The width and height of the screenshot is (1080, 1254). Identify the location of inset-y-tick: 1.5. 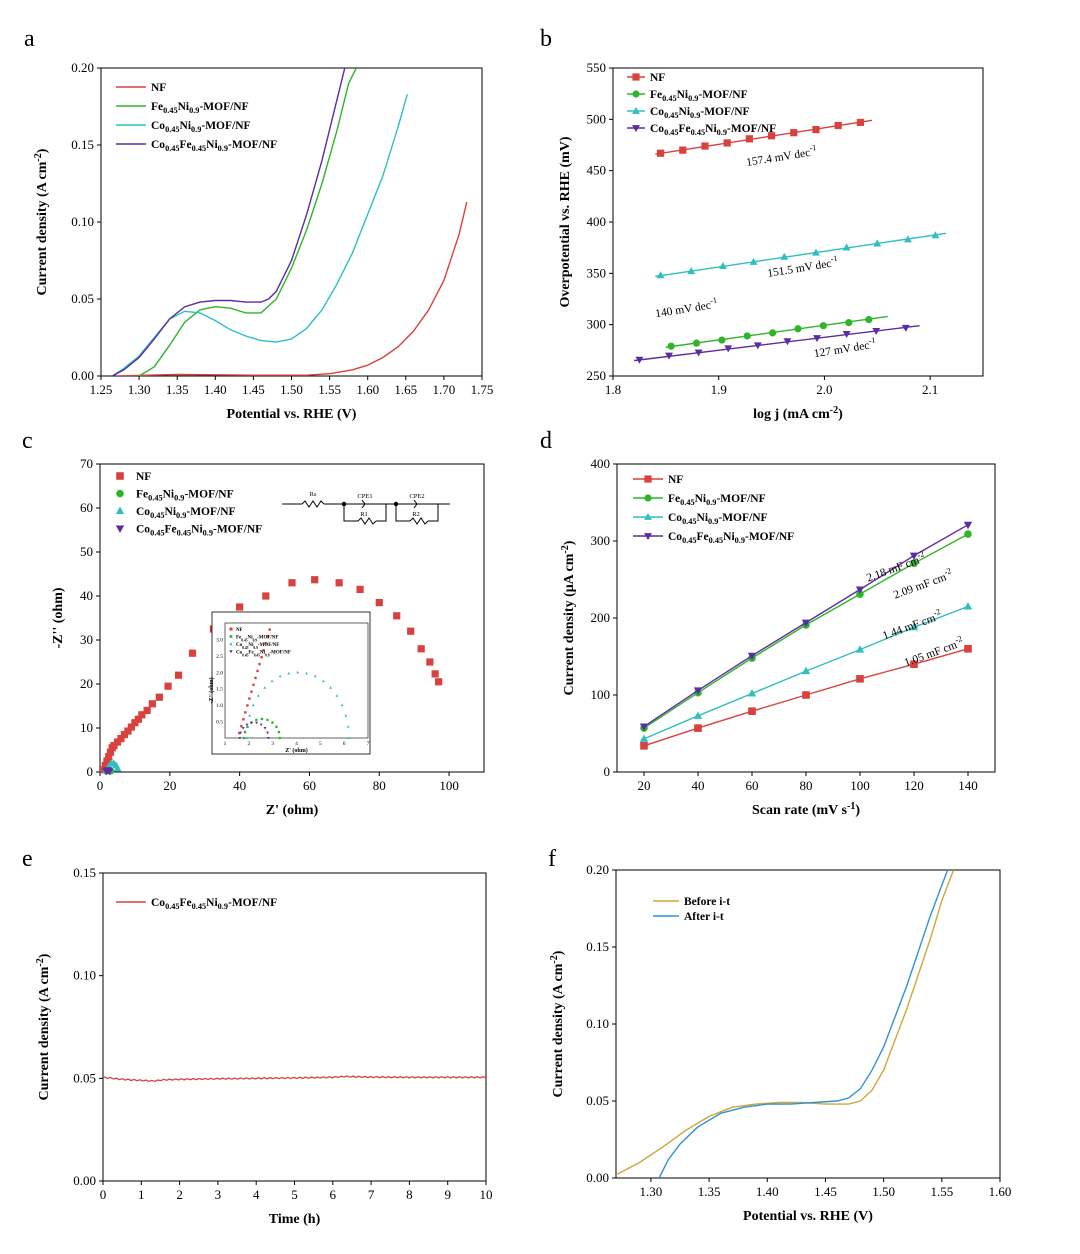
(219, 690).